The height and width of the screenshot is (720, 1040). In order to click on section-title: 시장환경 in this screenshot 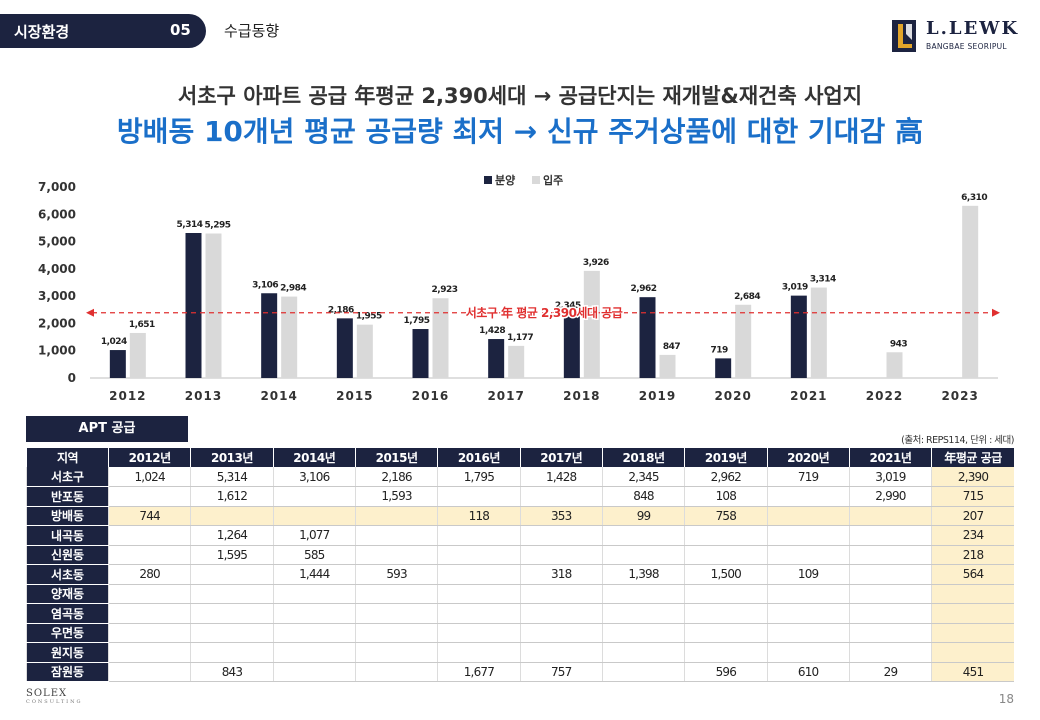, I will do `click(42, 32)`.